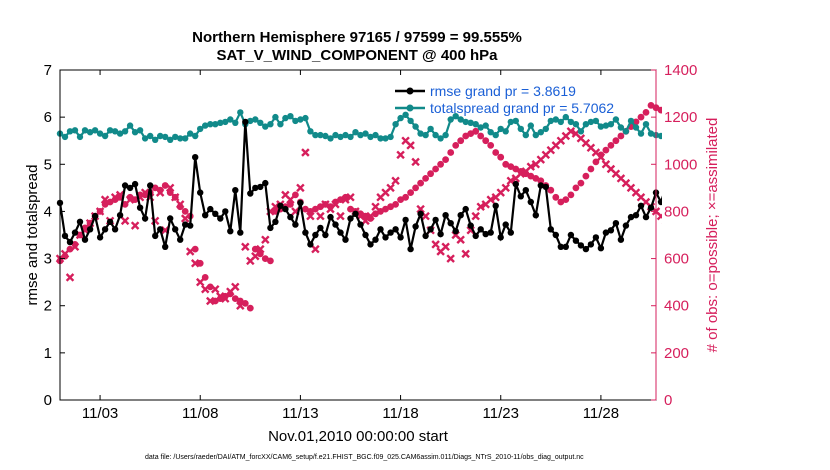 The image size is (830, 470). Describe the element at coordinates (503, 91) in the screenshot. I see `legend-rmse-label: rmse grand pr = 3.8619` at that location.